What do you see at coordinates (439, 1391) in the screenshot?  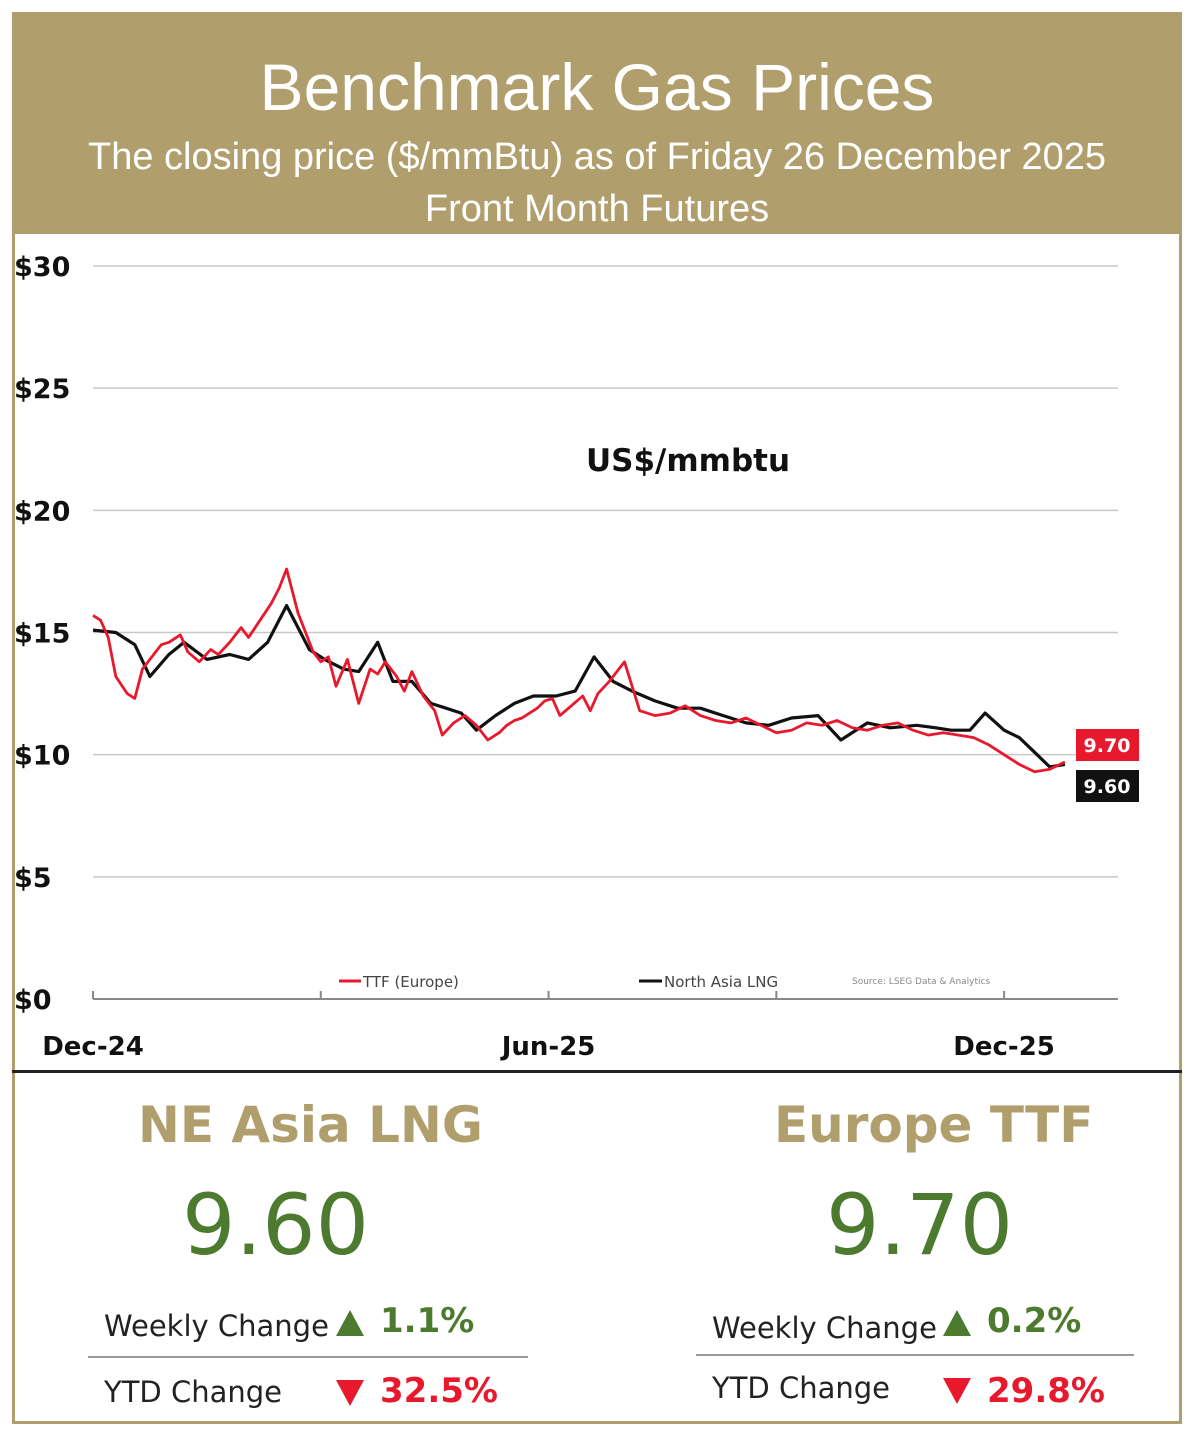 I see `lng-ytd-value: 32.5%` at bounding box center [439, 1391].